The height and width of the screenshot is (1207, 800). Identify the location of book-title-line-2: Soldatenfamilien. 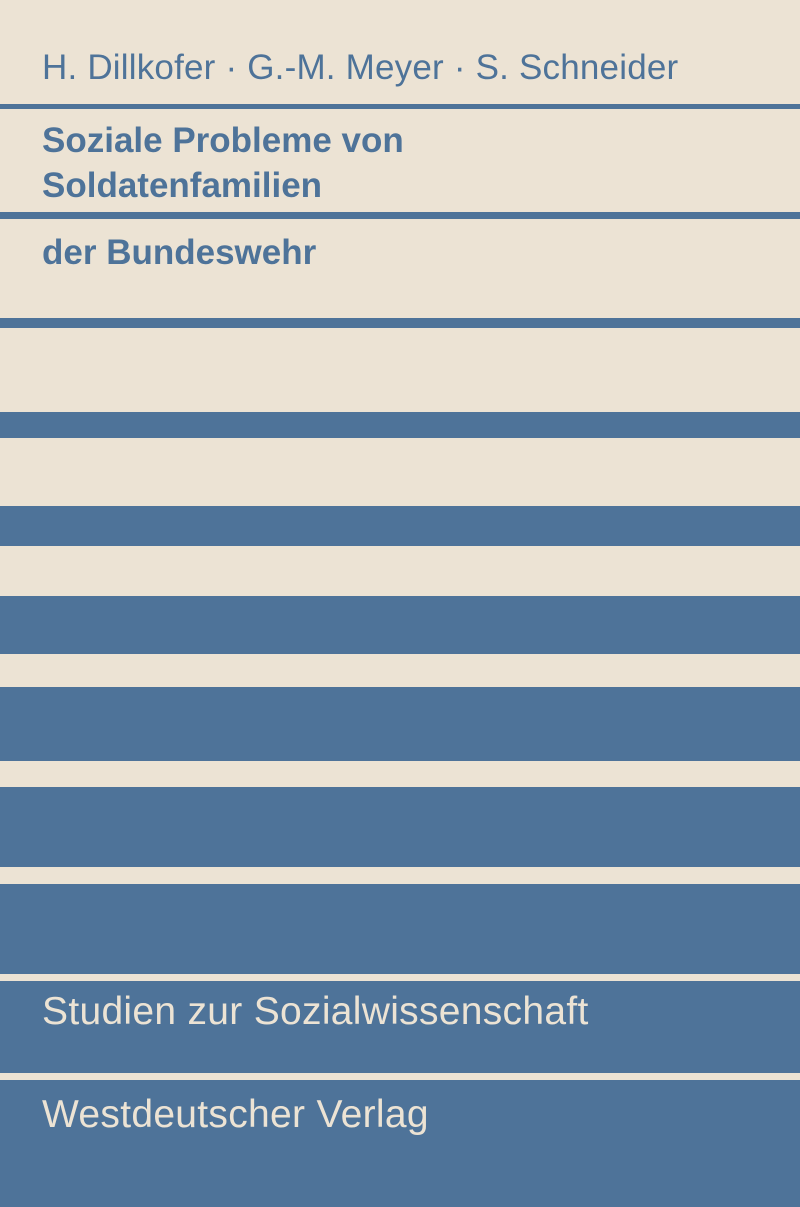
(182, 185).